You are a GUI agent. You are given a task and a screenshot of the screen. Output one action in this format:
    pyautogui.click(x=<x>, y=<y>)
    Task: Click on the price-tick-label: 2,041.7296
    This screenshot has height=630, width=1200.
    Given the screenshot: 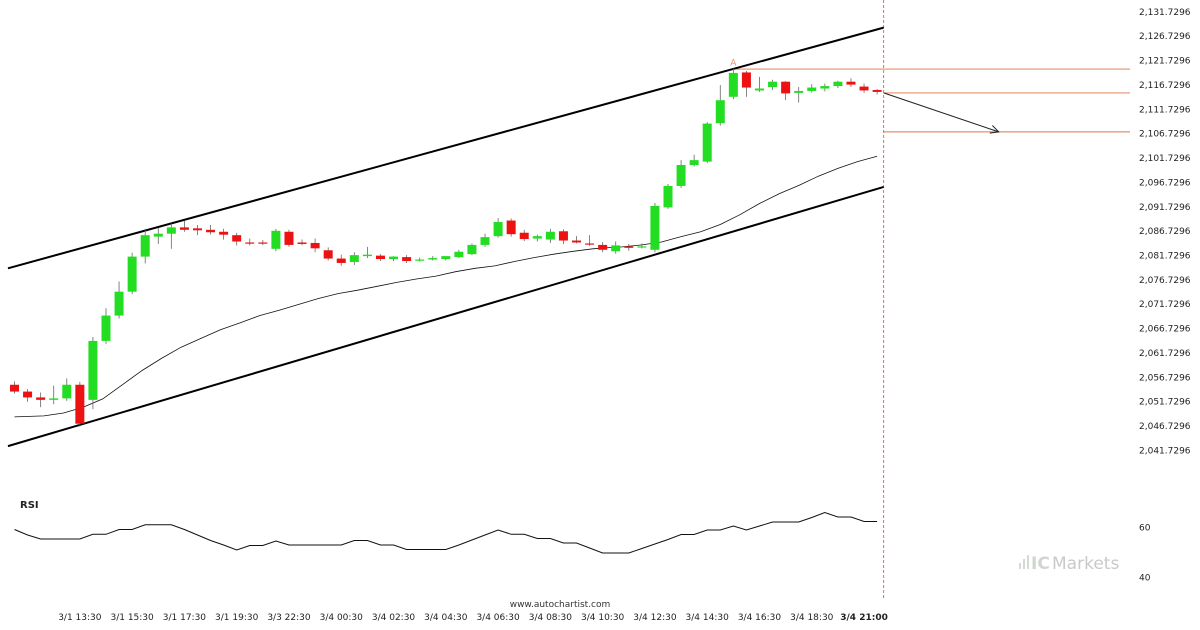 What is the action you would take?
    pyautogui.click(x=1165, y=451)
    